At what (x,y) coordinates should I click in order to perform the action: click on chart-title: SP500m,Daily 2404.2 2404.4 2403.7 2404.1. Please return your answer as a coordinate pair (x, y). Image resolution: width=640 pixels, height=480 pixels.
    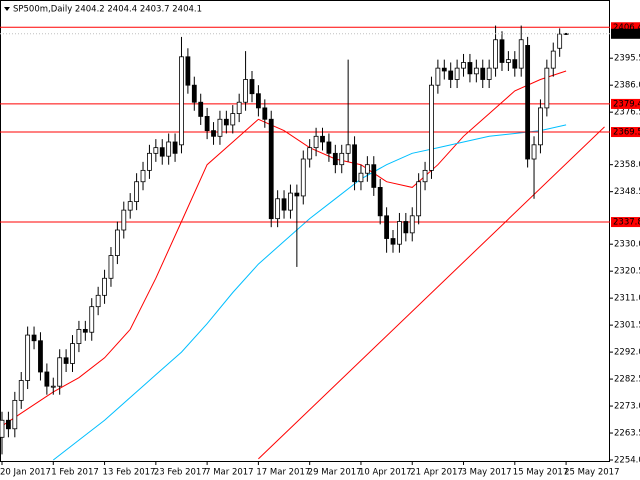
    Looking at the image, I should click on (107, 10).